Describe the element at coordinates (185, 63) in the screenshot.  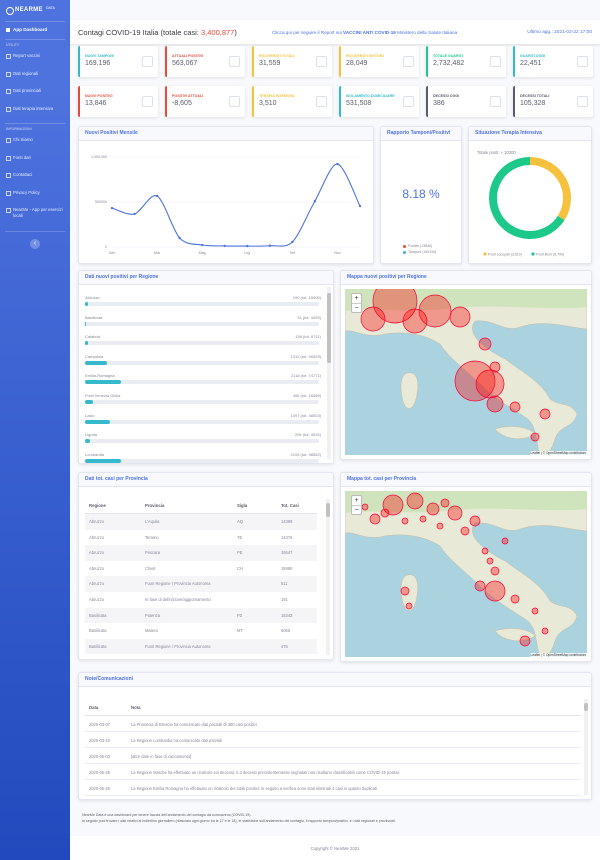
I see `card-value: 563,067` at that location.